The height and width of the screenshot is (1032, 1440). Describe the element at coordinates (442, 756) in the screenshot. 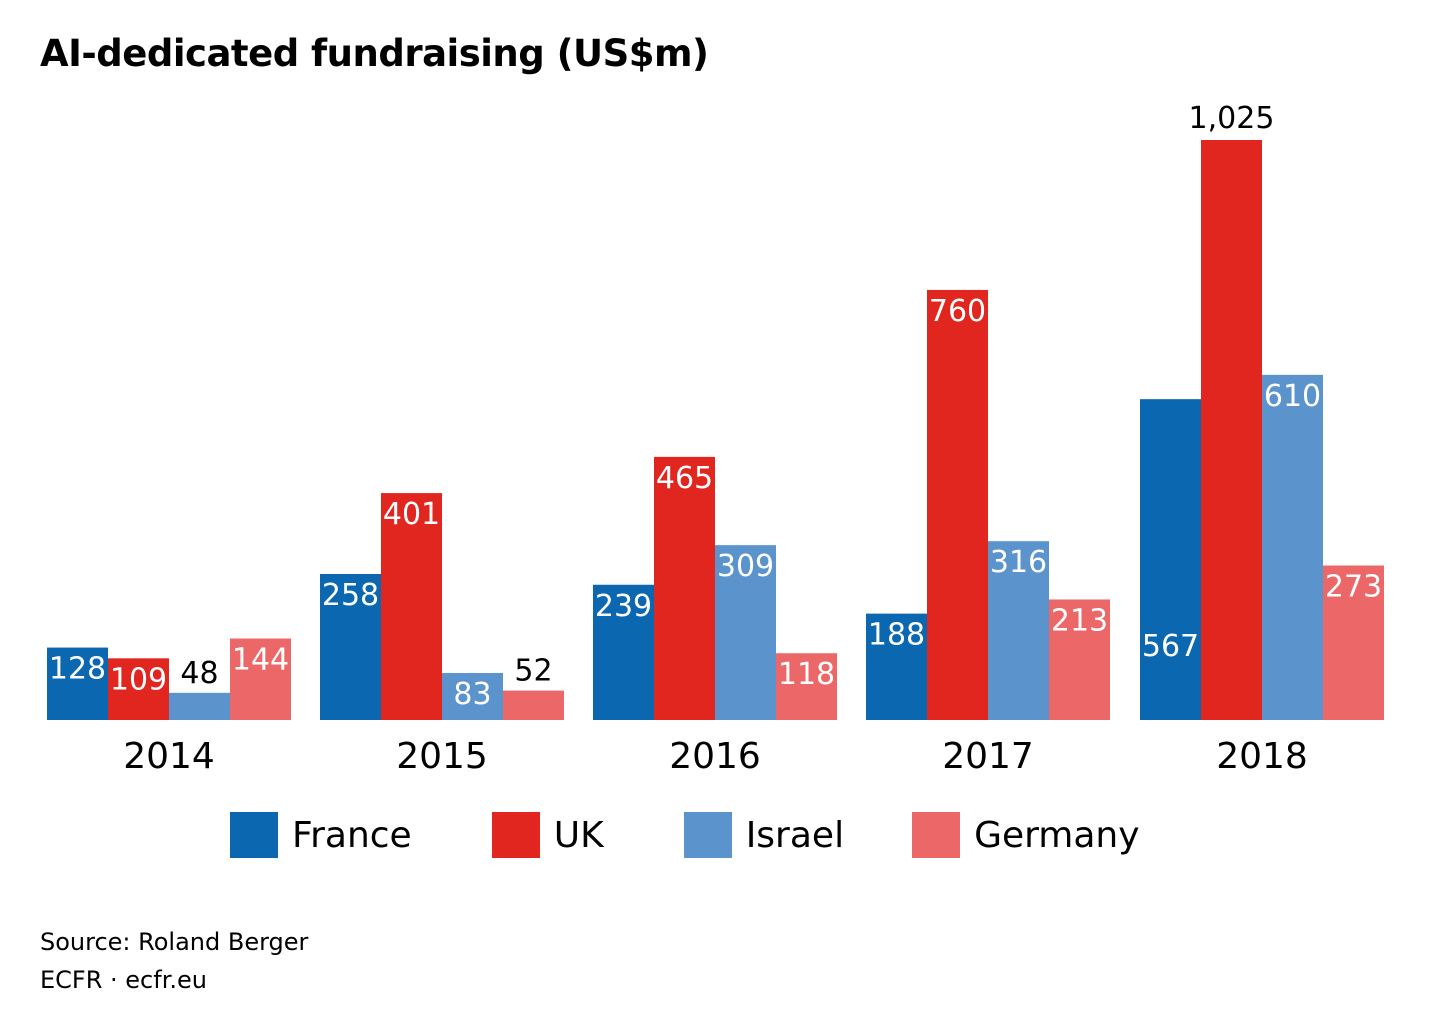

I see `x-tick-label-2015: 2015` at that location.